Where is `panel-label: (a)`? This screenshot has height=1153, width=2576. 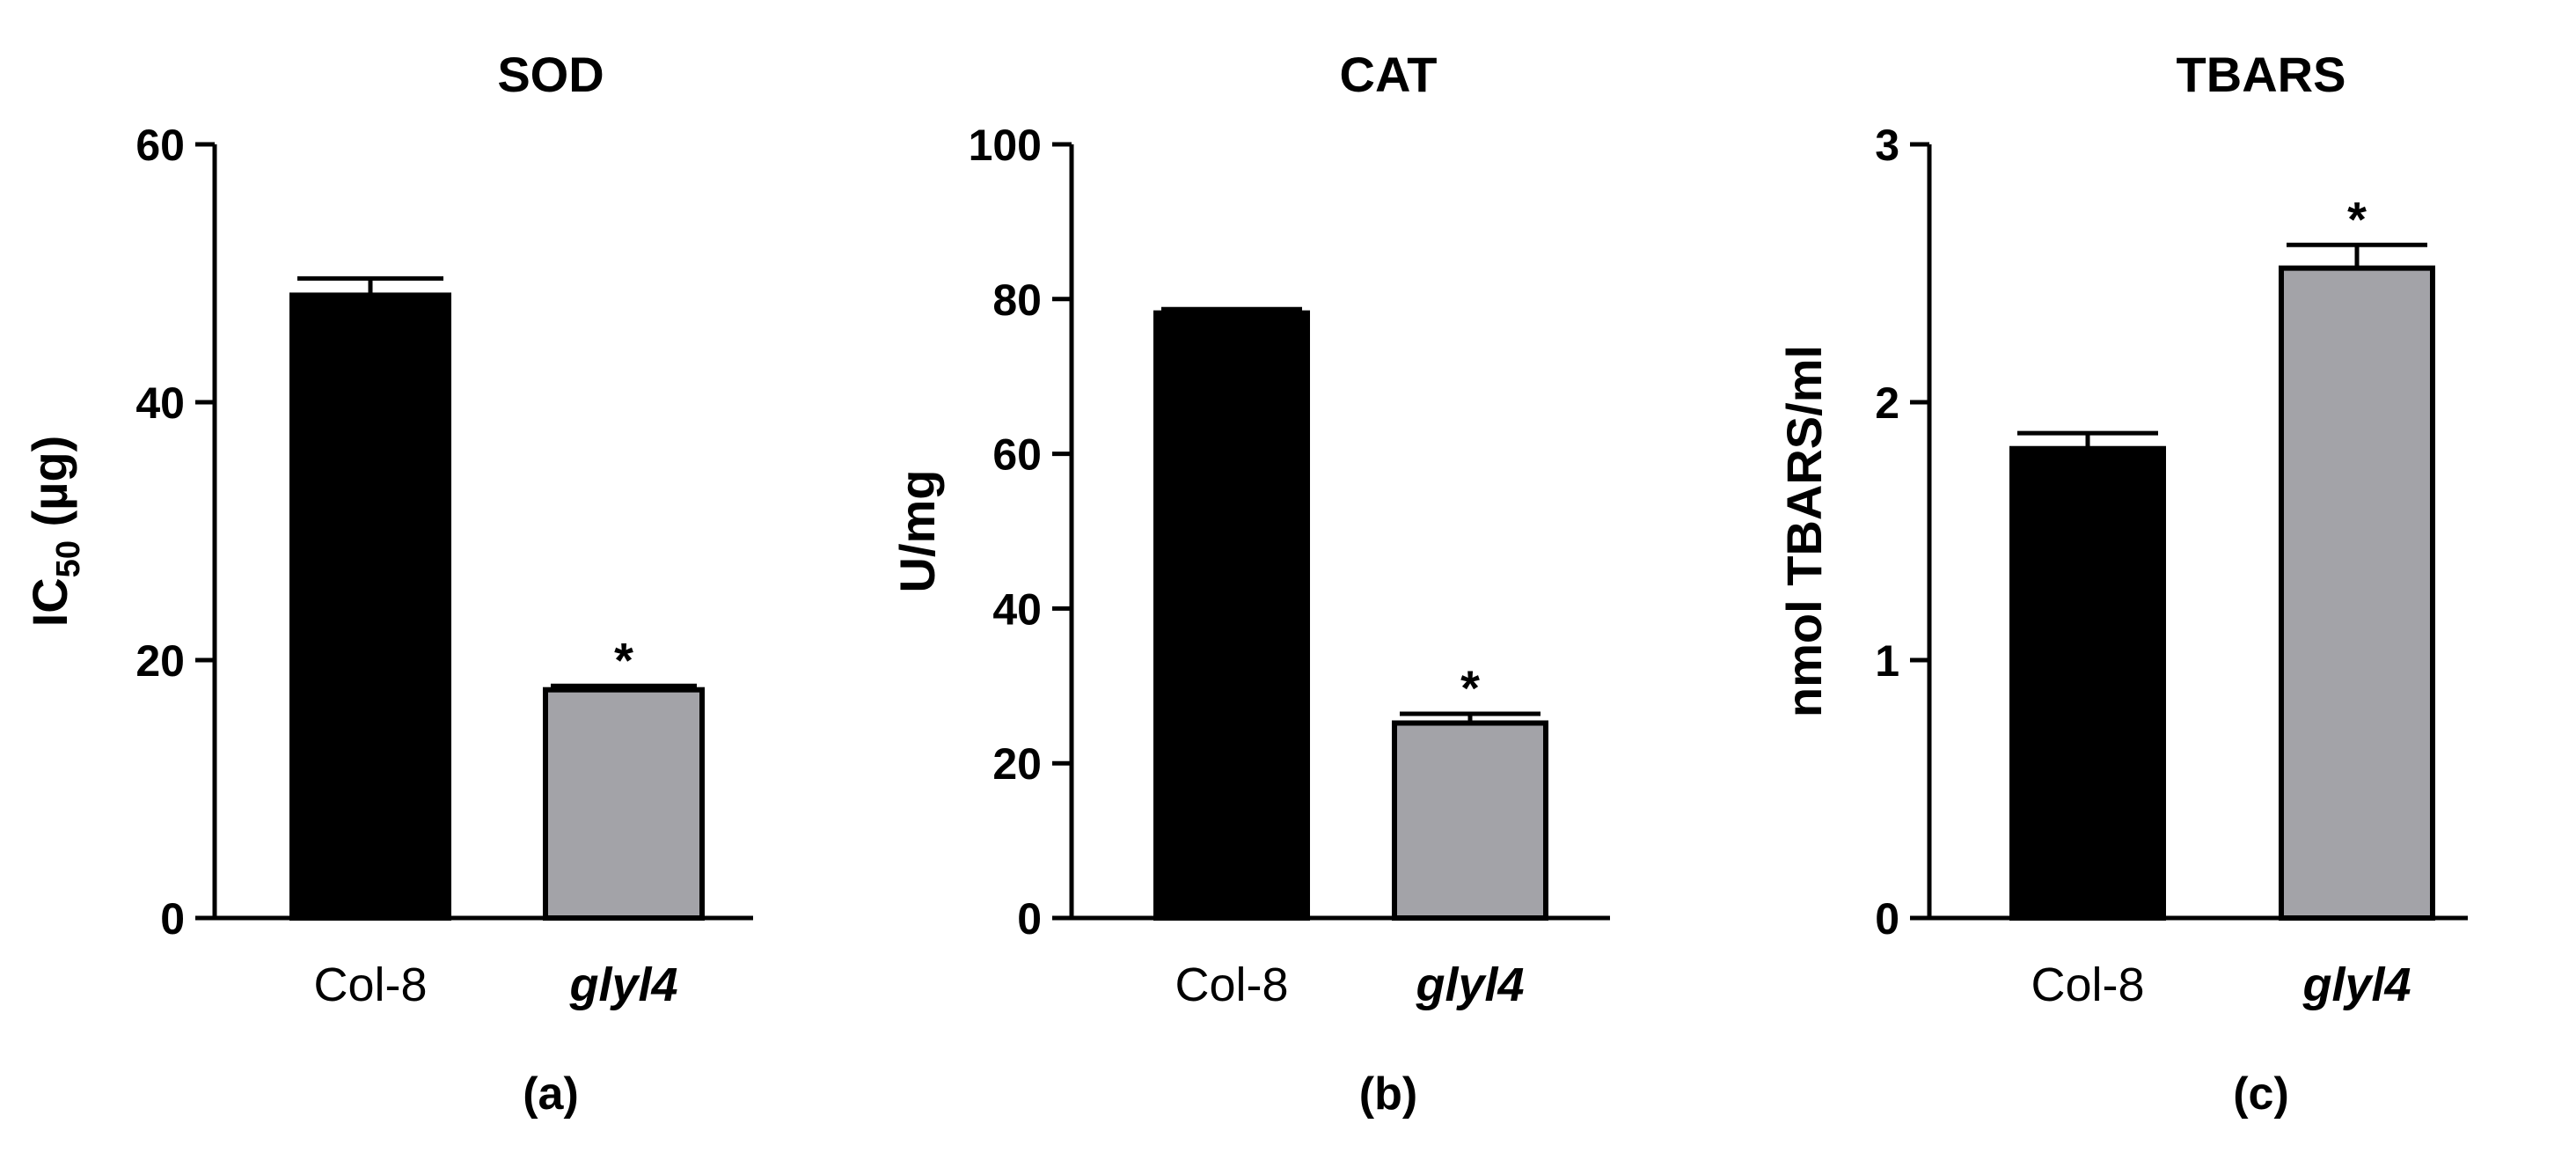
panel-label: (a) is located at coordinates (551, 1094).